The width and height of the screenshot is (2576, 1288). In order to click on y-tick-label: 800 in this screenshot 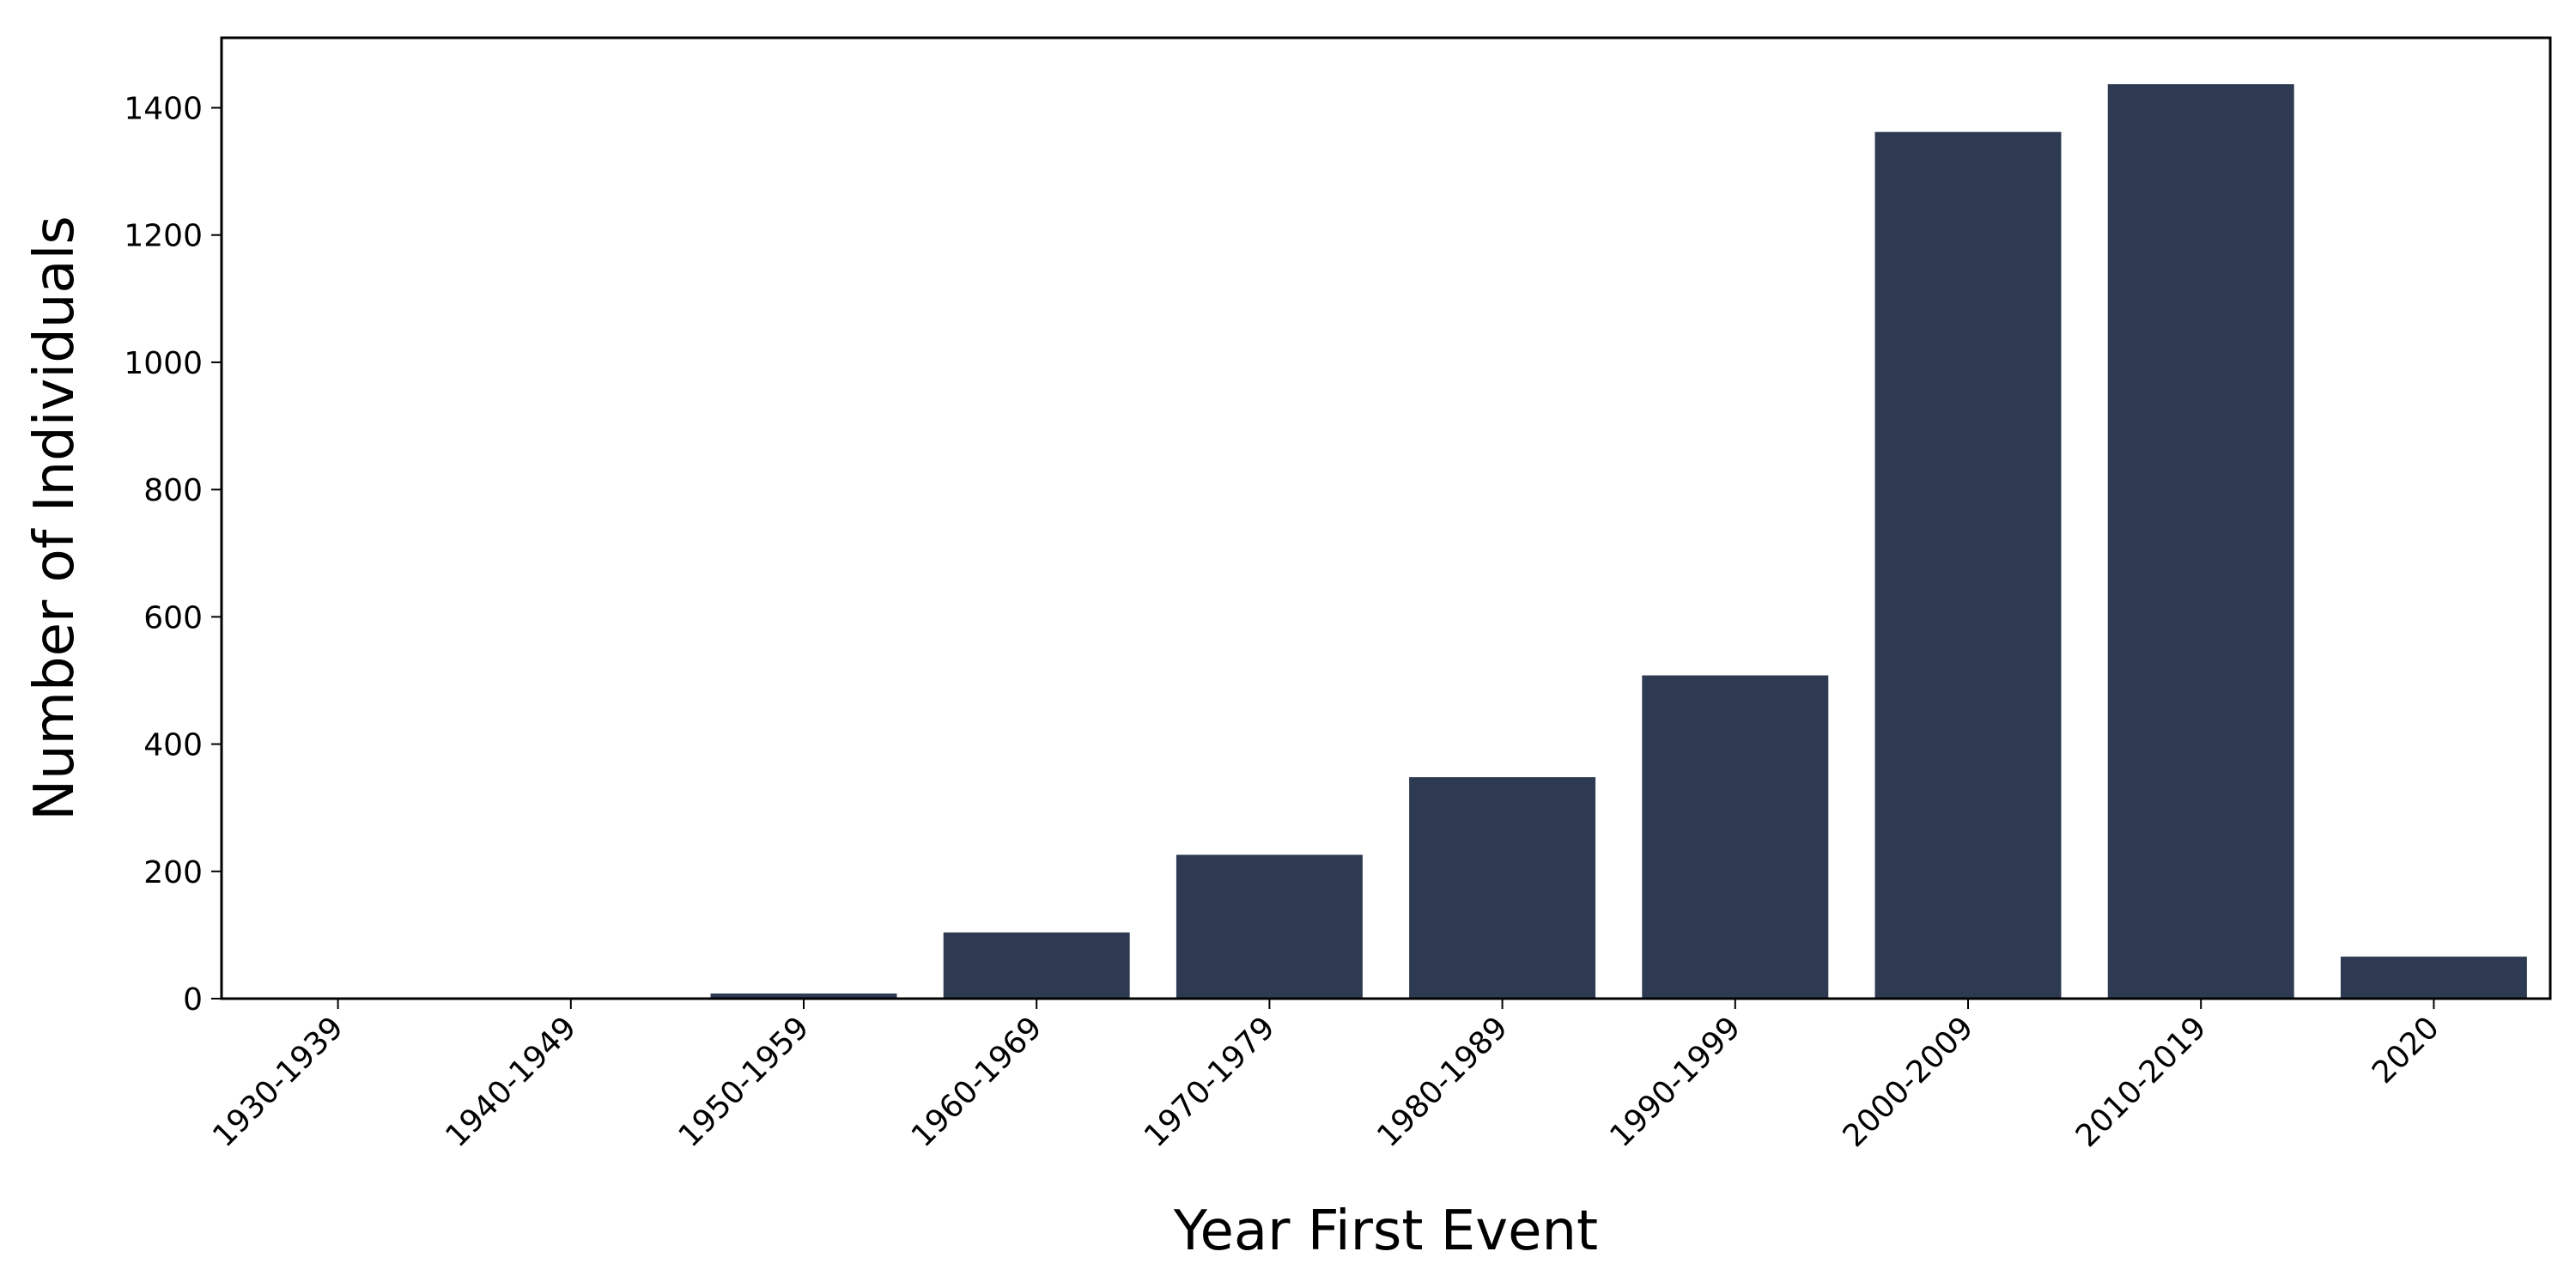, I will do `click(173, 490)`.